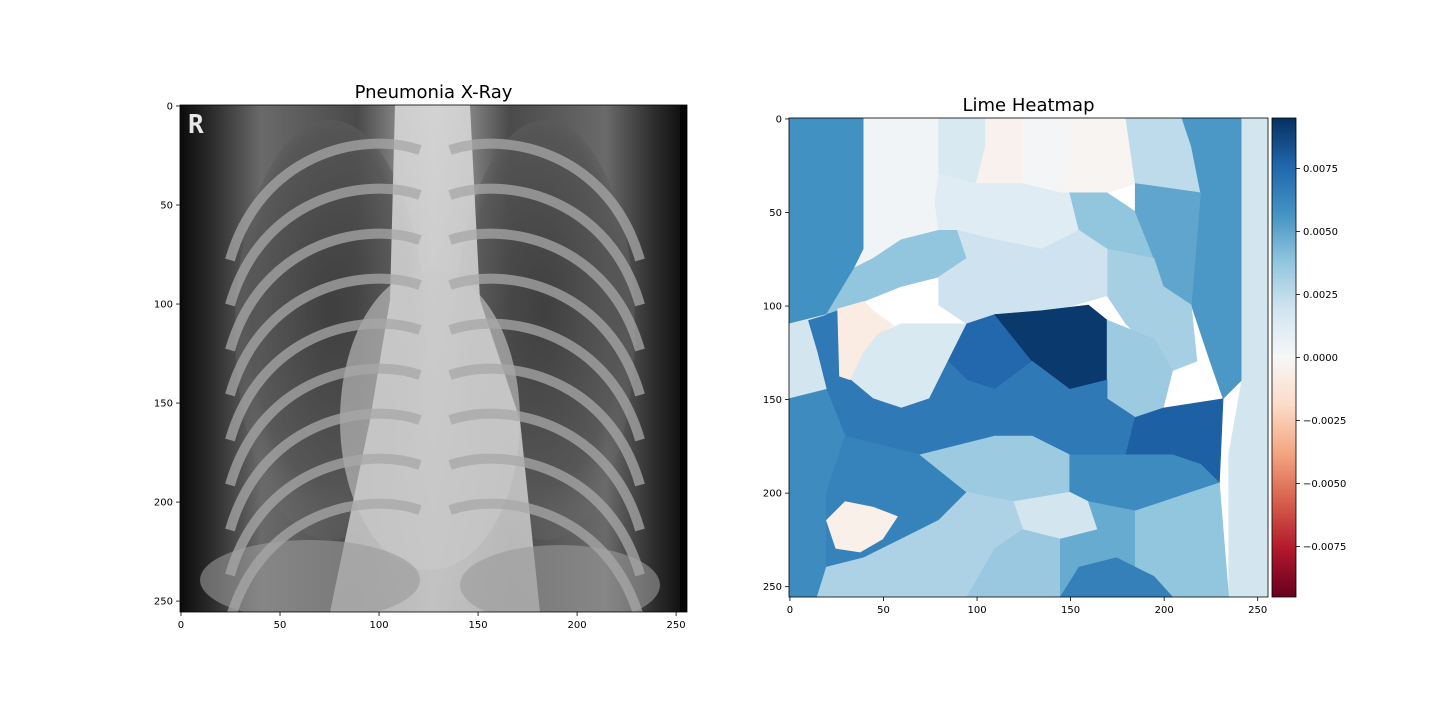  Describe the element at coordinates (1070, 610) in the screenshot. I see `lime-xtick-label: 150` at that location.